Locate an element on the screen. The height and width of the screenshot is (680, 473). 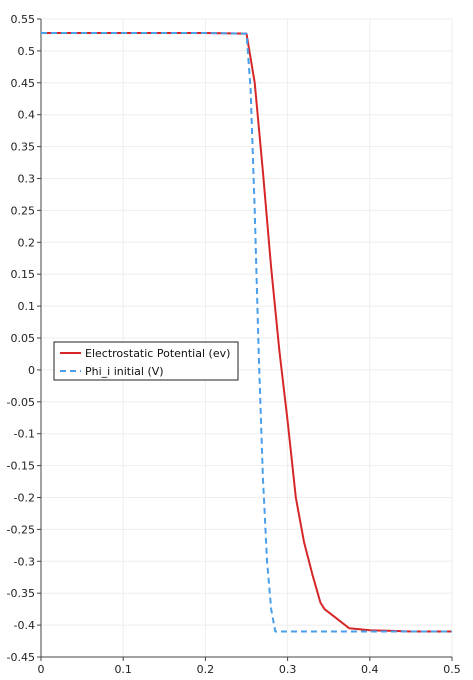
y-tick-label: -0.1 is located at coordinates (24, 434).